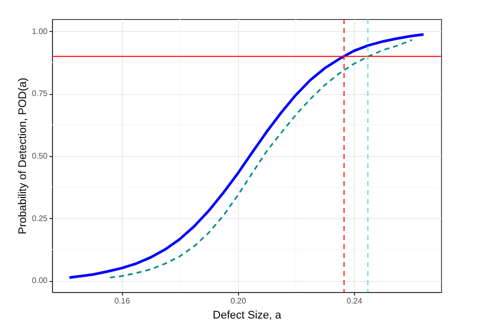 The image size is (477, 331). Describe the element at coordinates (122, 301) in the screenshot. I see `x-tick-label: 0.16` at that location.